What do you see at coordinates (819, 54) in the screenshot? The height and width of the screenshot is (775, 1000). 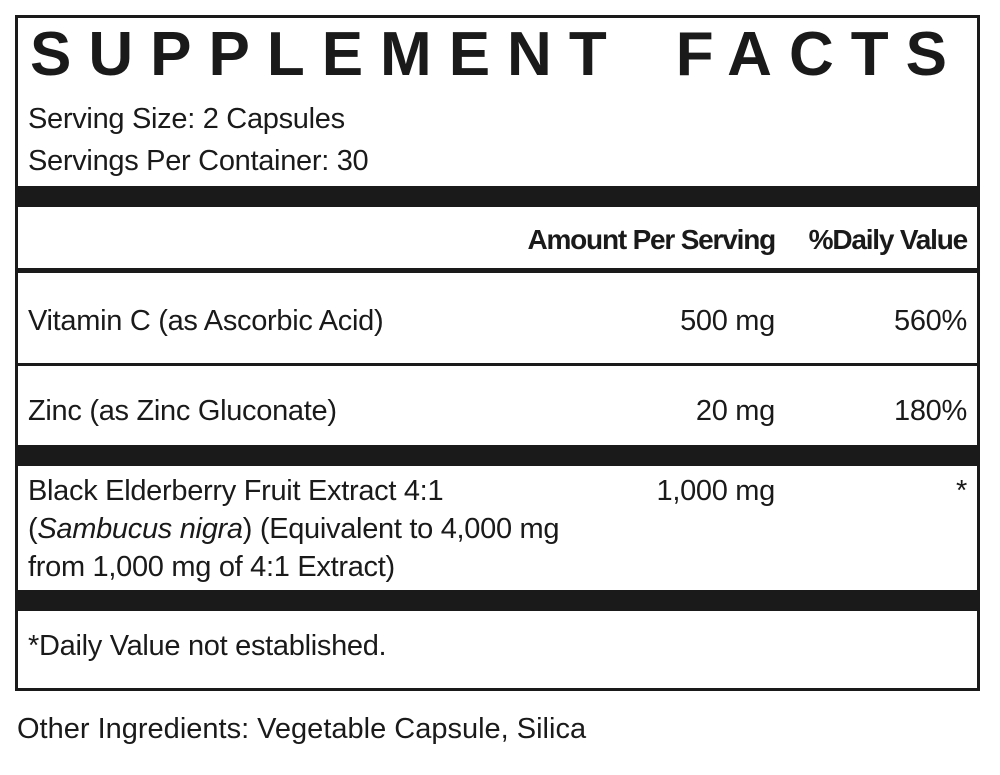 I see `title-word-facts: FACTS` at bounding box center [819, 54].